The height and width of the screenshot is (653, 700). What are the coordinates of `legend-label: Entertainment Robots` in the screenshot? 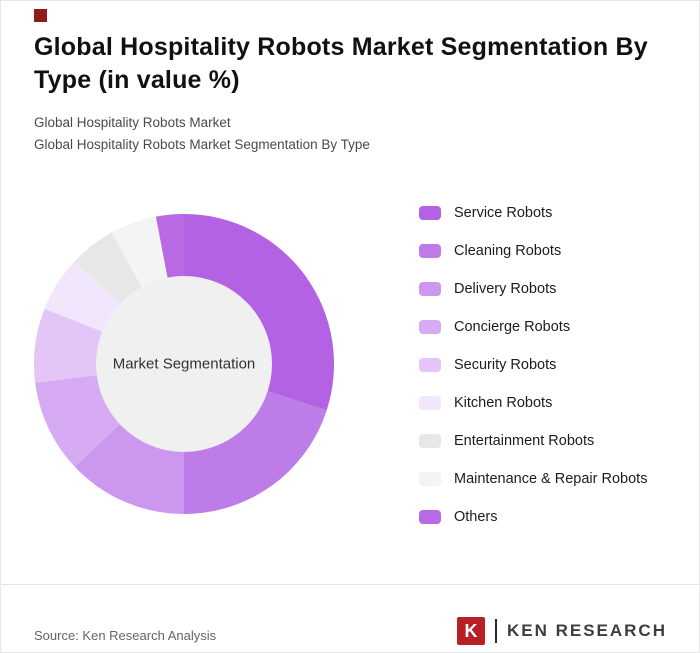 It's located at (524, 440).